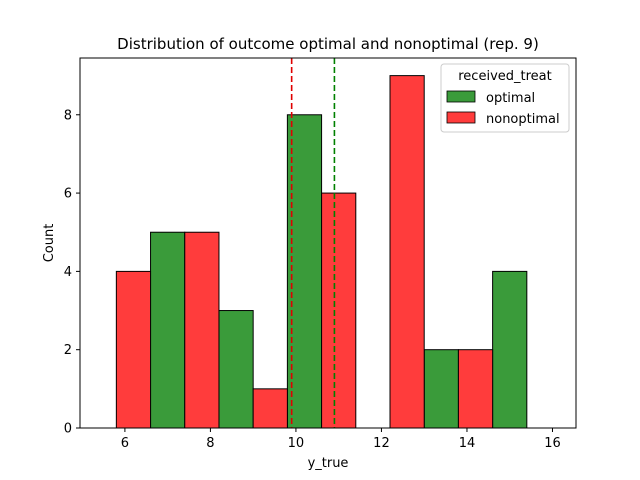  Describe the element at coordinates (328, 463) in the screenshot. I see `x-axis-label: y_true` at that location.